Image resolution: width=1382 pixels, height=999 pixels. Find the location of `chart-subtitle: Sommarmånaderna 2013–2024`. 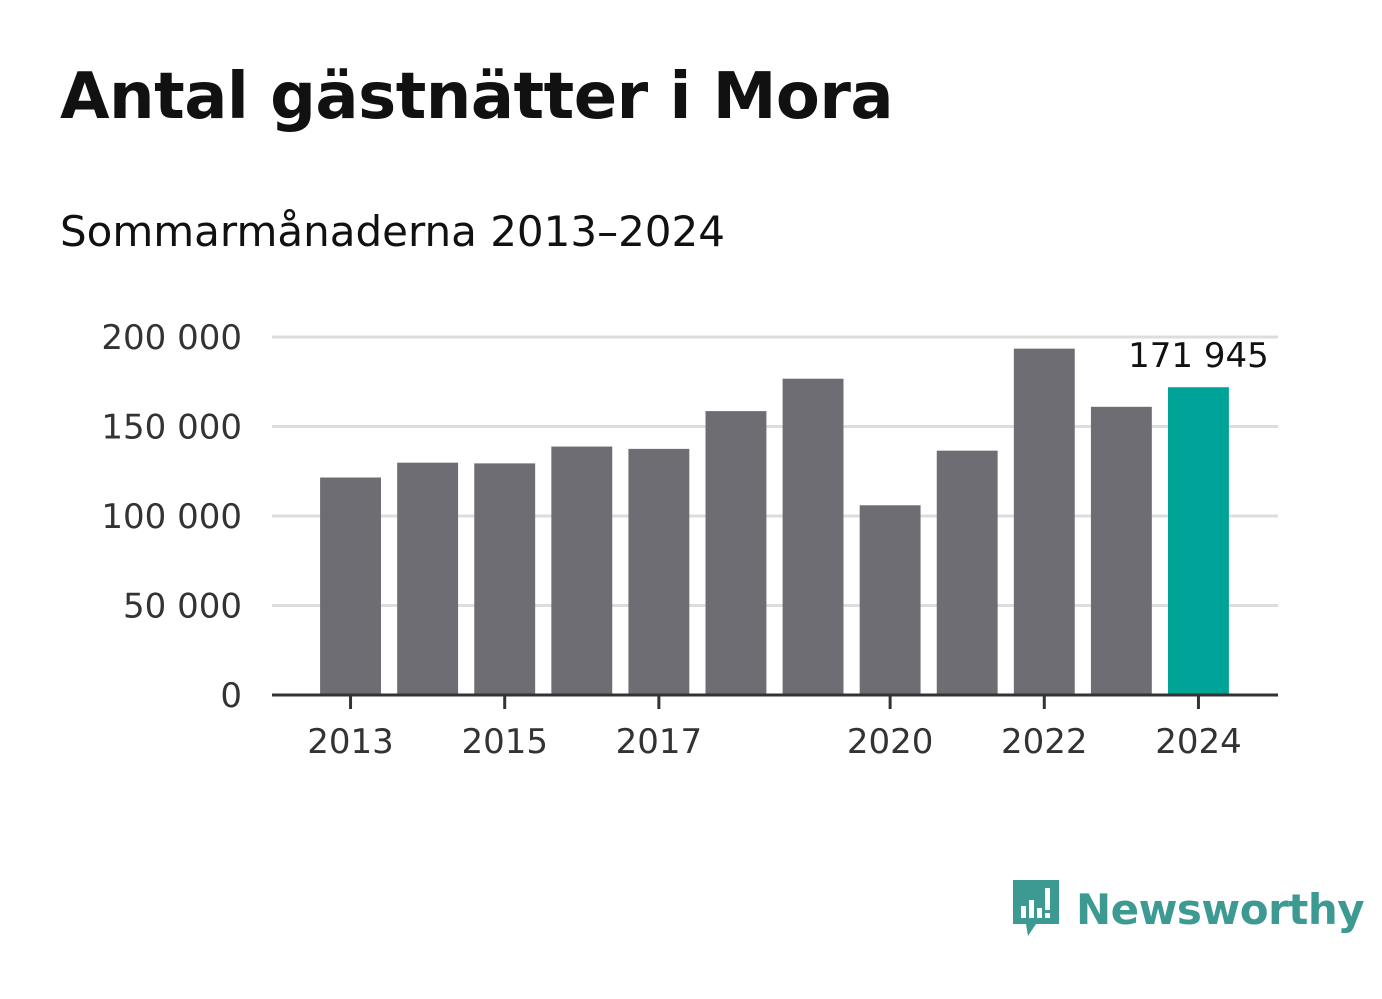

chart-subtitle: Sommarmånaderna 2013–2024 is located at coordinates (392, 231).